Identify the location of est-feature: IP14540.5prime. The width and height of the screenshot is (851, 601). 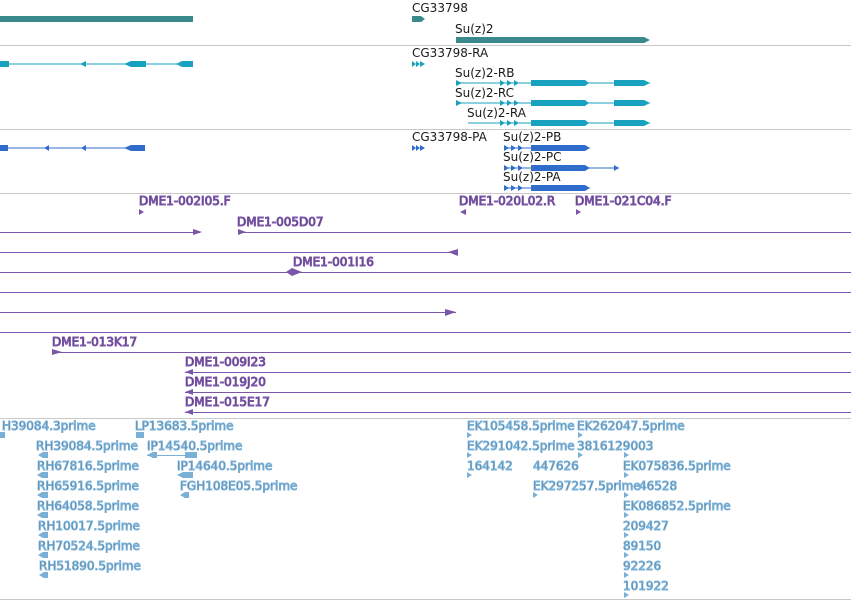
(195, 448).